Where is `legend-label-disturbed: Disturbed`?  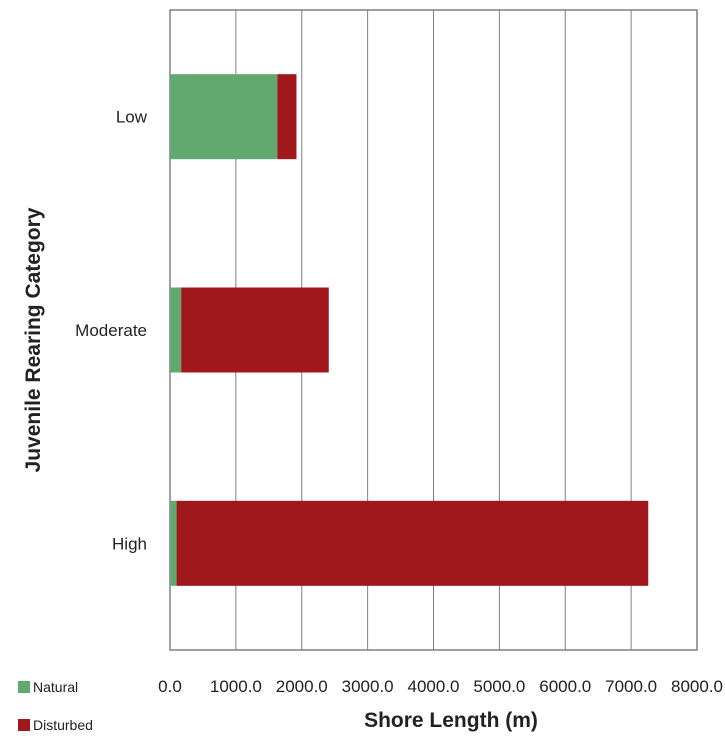
legend-label-disturbed: Disturbed is located at coordinates (63, 725).